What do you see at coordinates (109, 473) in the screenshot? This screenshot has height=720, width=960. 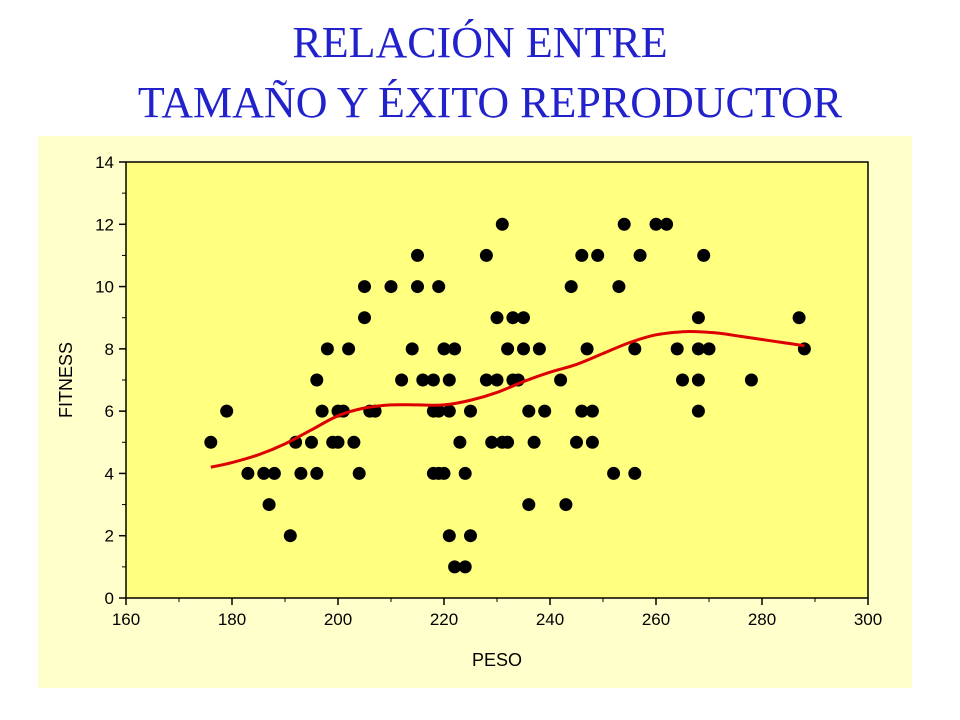 I see `y-tick-label: 4` at bounding box center [109, 473].